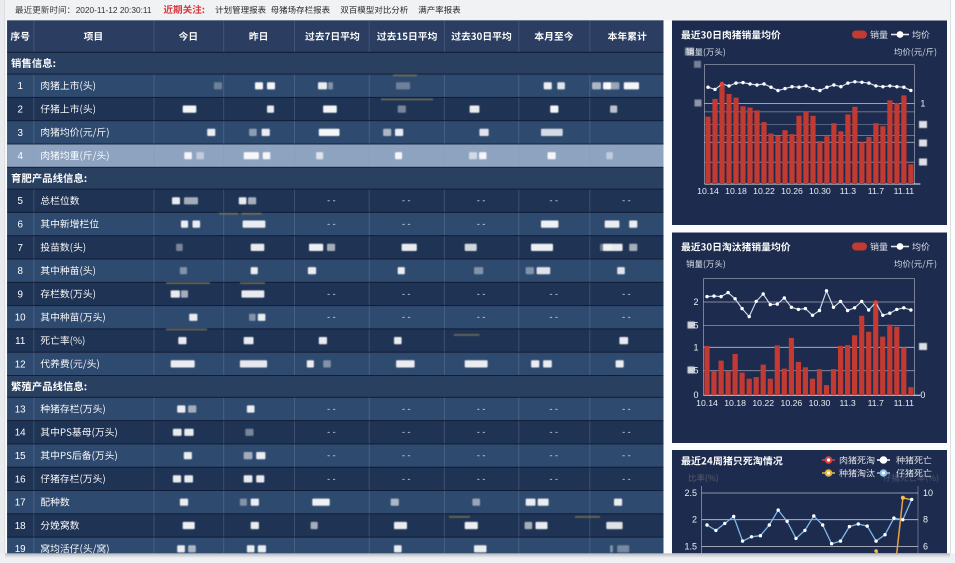  I want to click on svg-text: 18, so click(20, 526).